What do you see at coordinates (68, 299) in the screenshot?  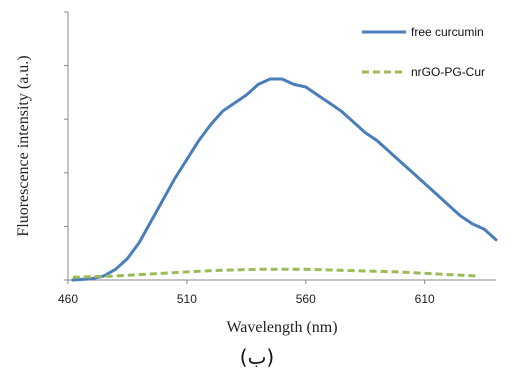 I see `x-tick-label: 460` at bounding box center [68, 299].